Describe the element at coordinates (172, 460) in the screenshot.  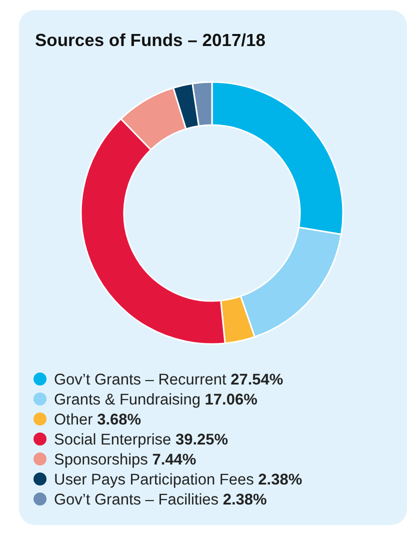
I see `data-label: 7.44%` at that location.